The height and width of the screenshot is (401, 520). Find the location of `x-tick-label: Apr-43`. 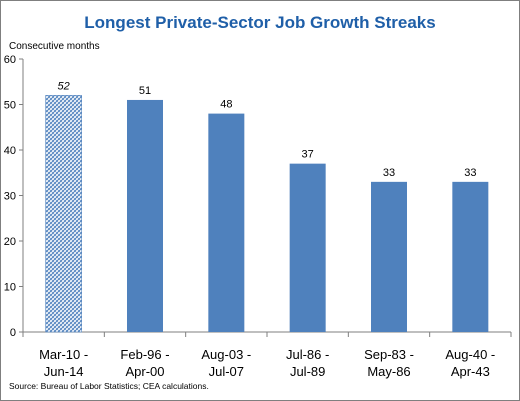

x-tick-label: Apr-43 is located at coordinates (470, 371).